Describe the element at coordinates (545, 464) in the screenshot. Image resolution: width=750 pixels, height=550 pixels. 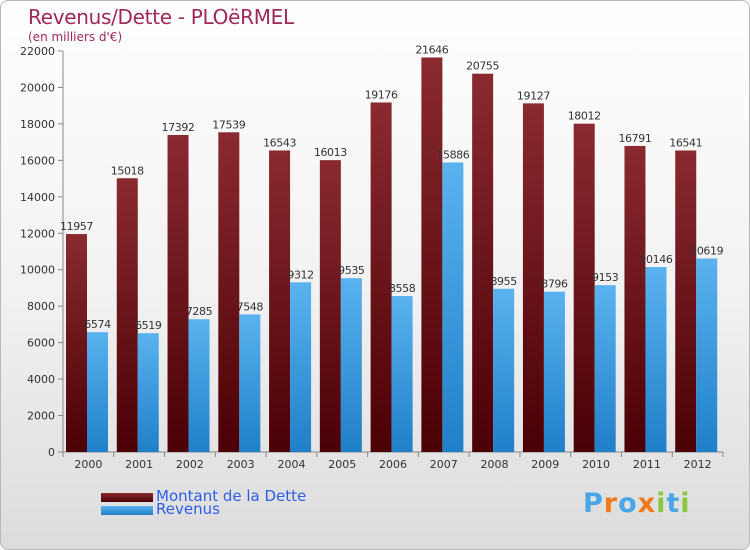
I see `x-tick-label: 2009` at that location.